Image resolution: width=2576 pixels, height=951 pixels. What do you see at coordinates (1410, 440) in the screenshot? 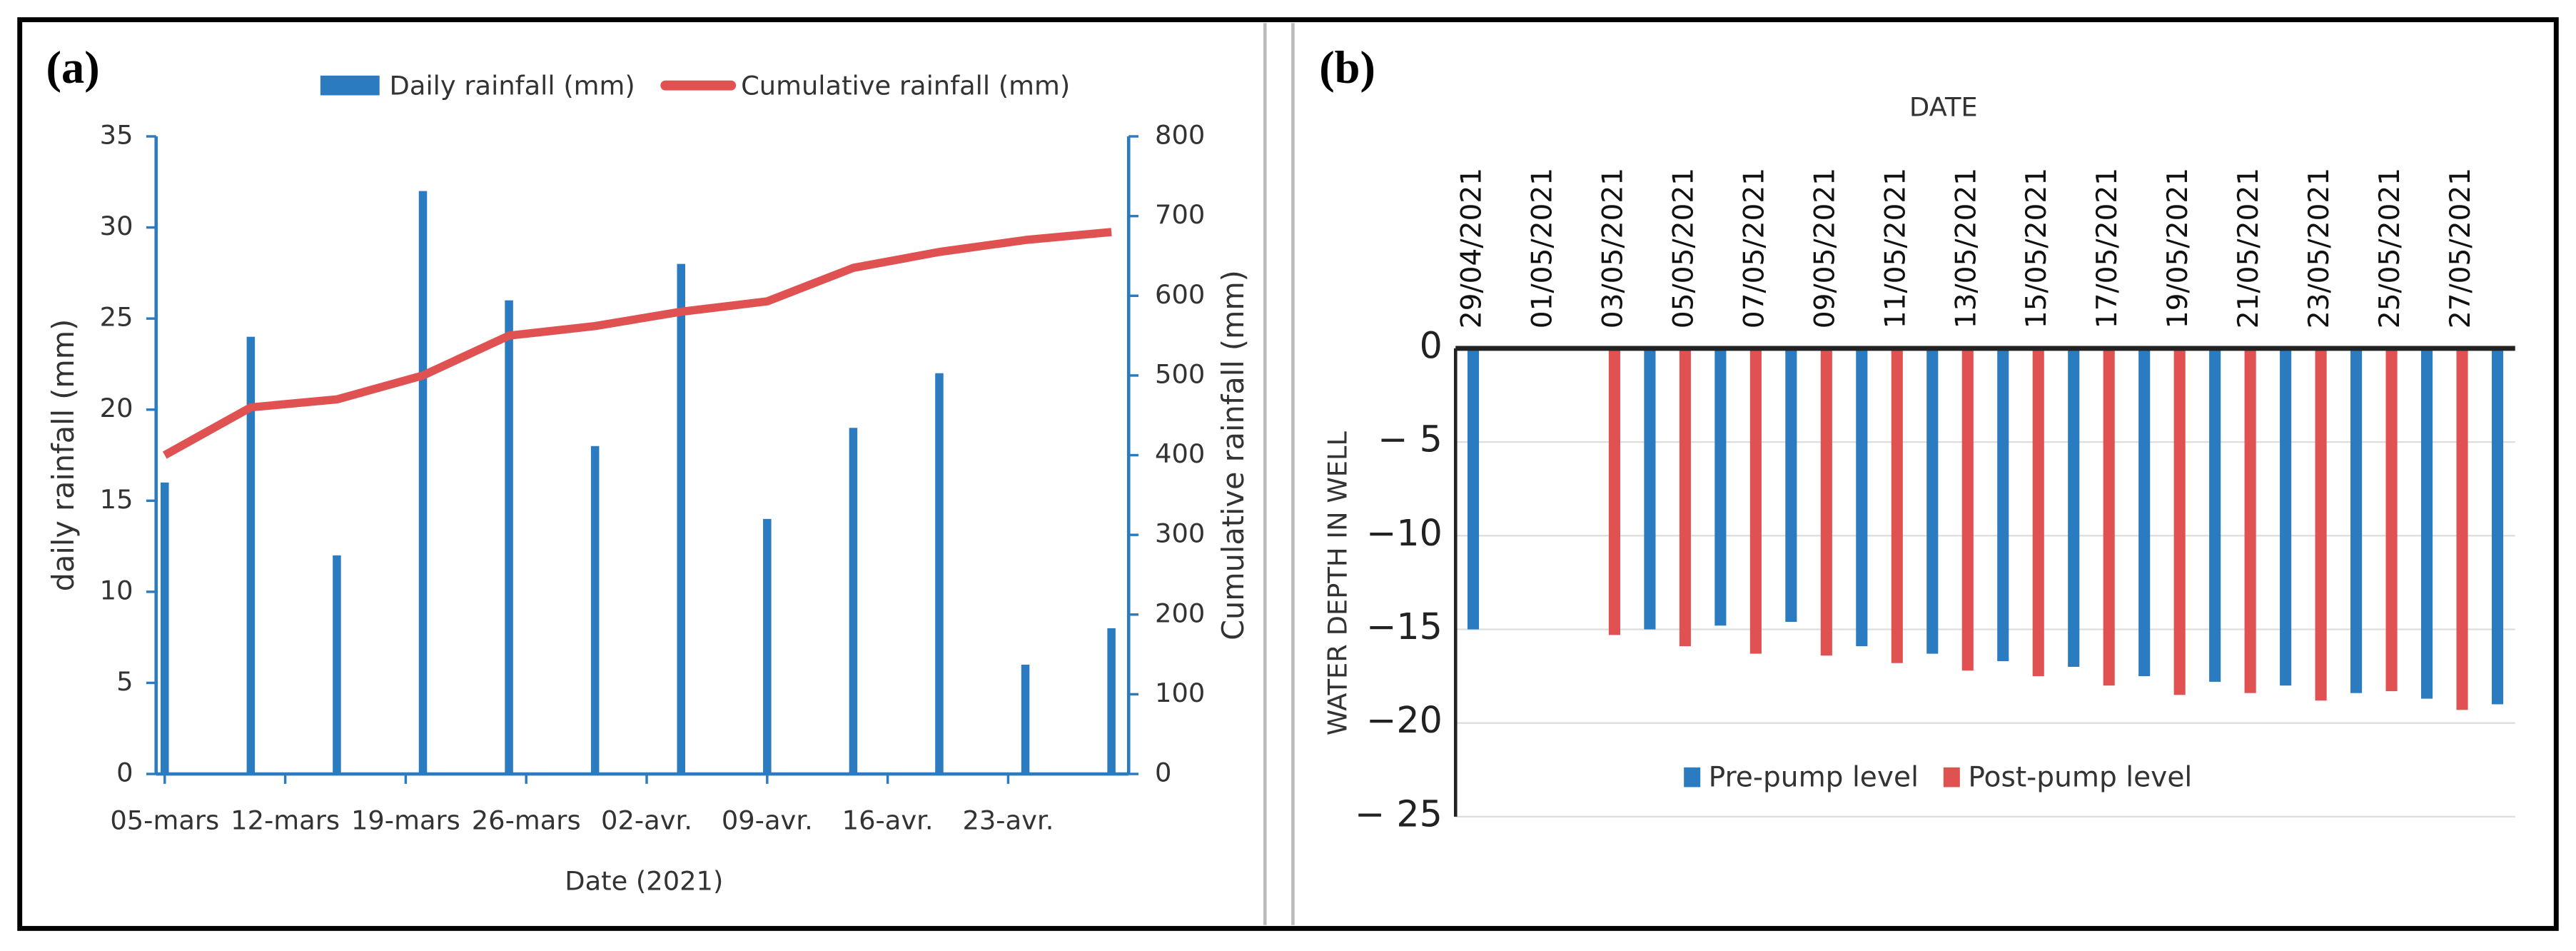
I see `y-tick-label: − 5` at bounding box center [1410, 440].